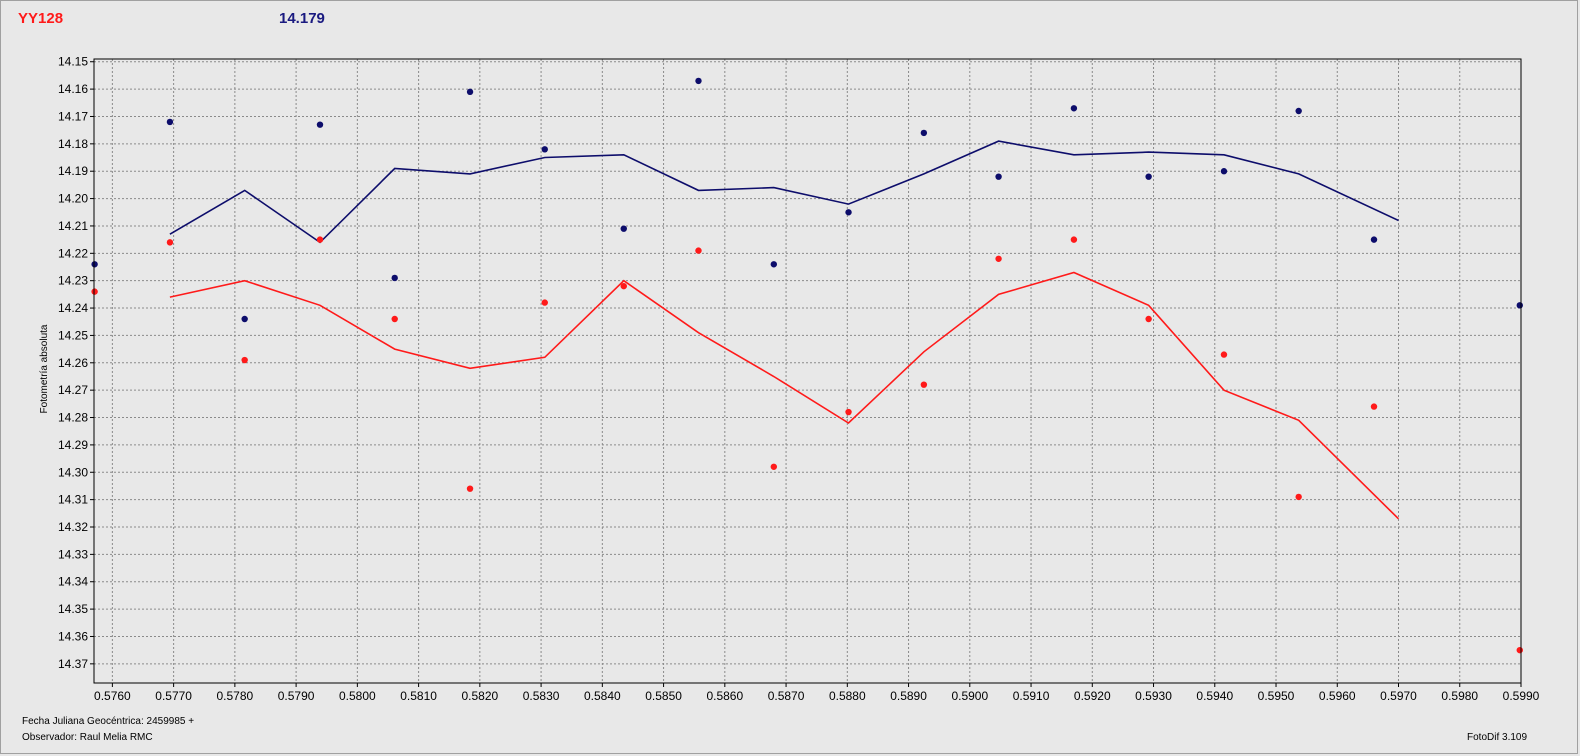 This screenshot has width=1580, height=756. What do you see at coordinates (73, 609) in the screenshot?
I see `y-tick-label: 14.35` at bounding box center [73, 609].